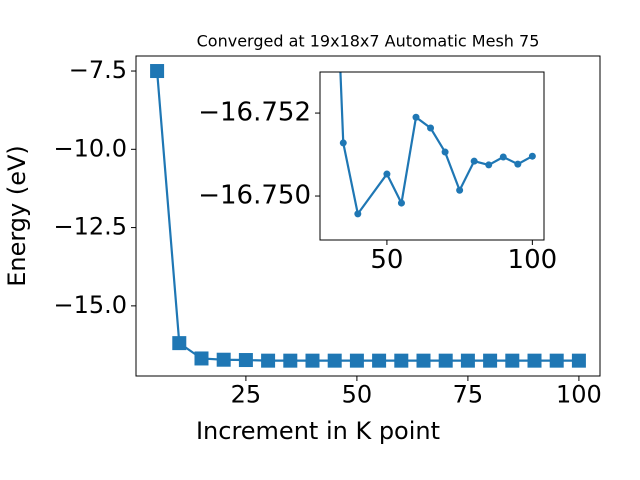 This screenshot has width=640, height=480. I want to click on axes-frame, so click(432, 156).